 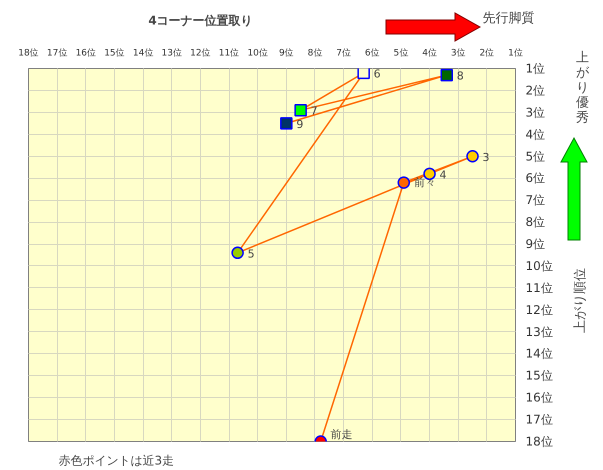 I want to click on y-tick-label: 18位, so click(x=539, y=441).